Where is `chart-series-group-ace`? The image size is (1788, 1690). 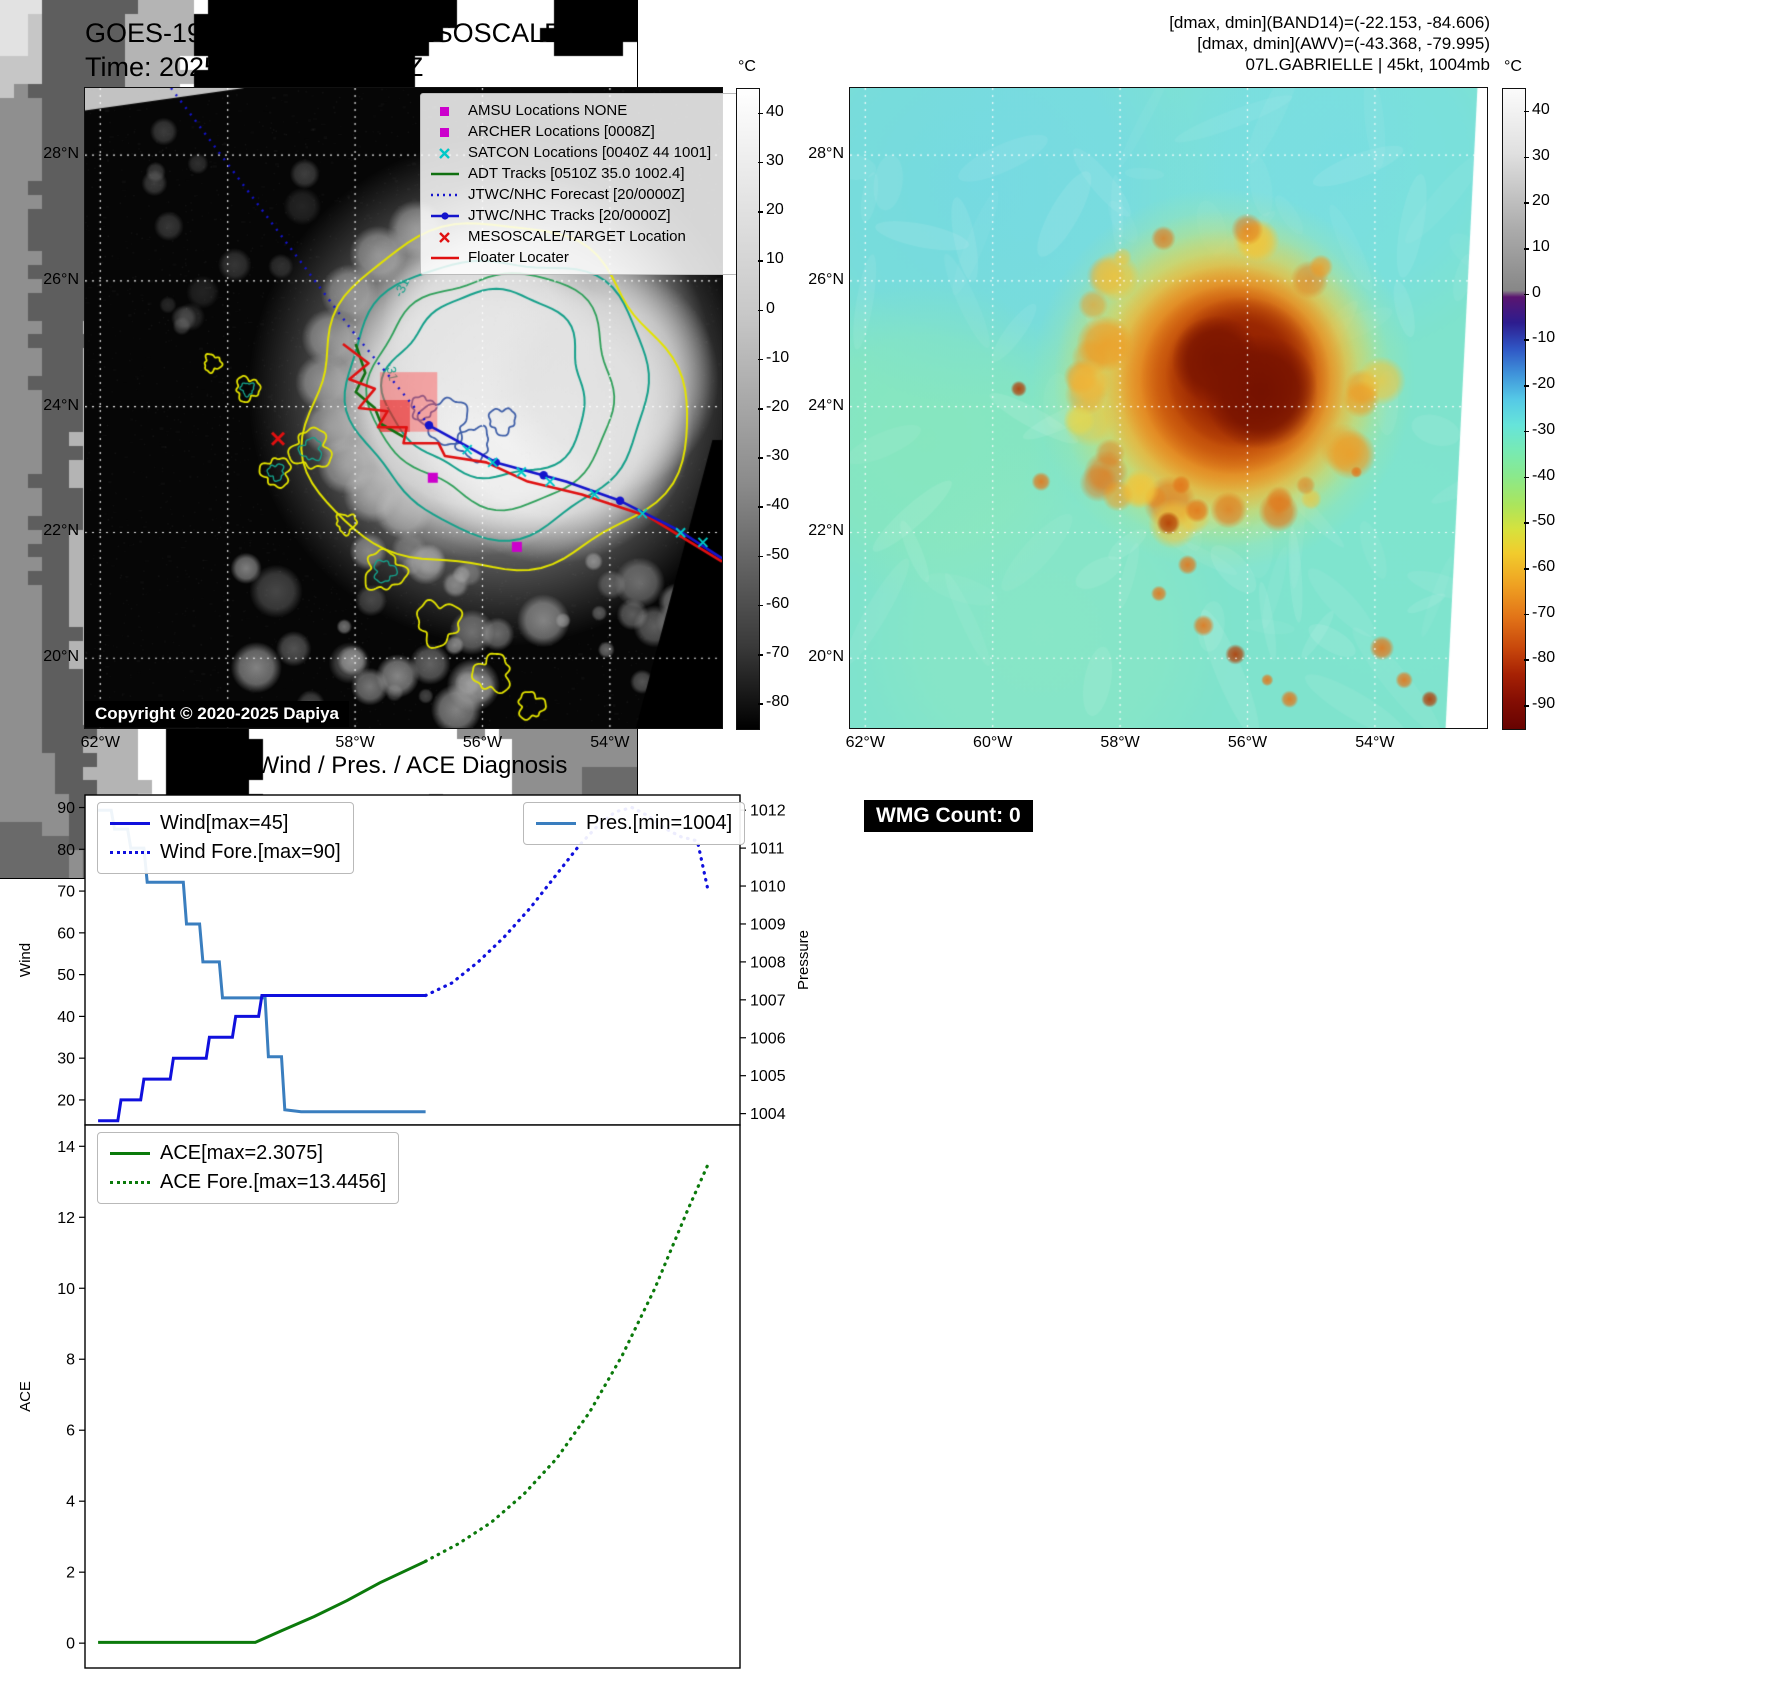 chart-series-group-ace is located at coordinates (403, 1404).